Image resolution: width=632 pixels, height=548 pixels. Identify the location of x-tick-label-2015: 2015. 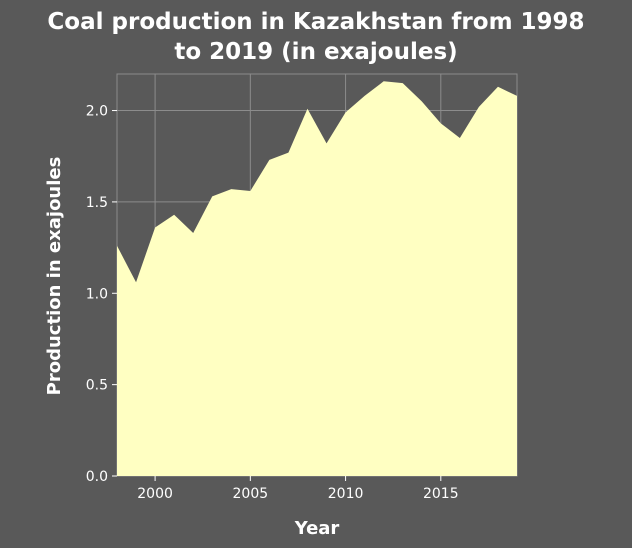
(441, 494).